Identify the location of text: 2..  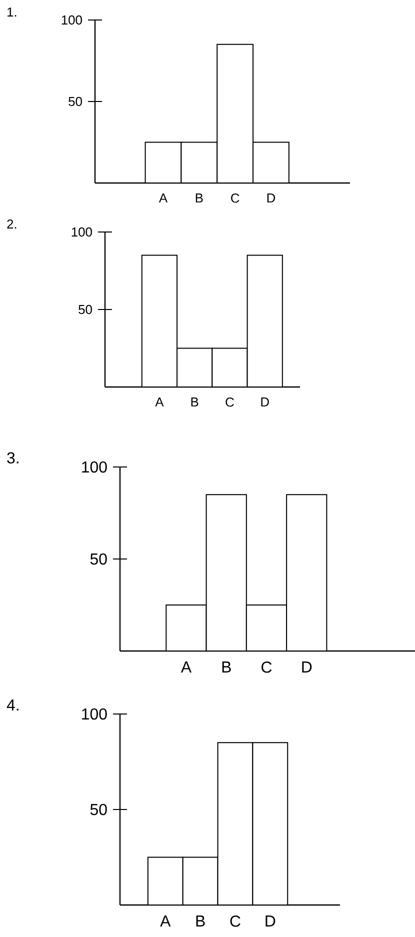
(11, 223).